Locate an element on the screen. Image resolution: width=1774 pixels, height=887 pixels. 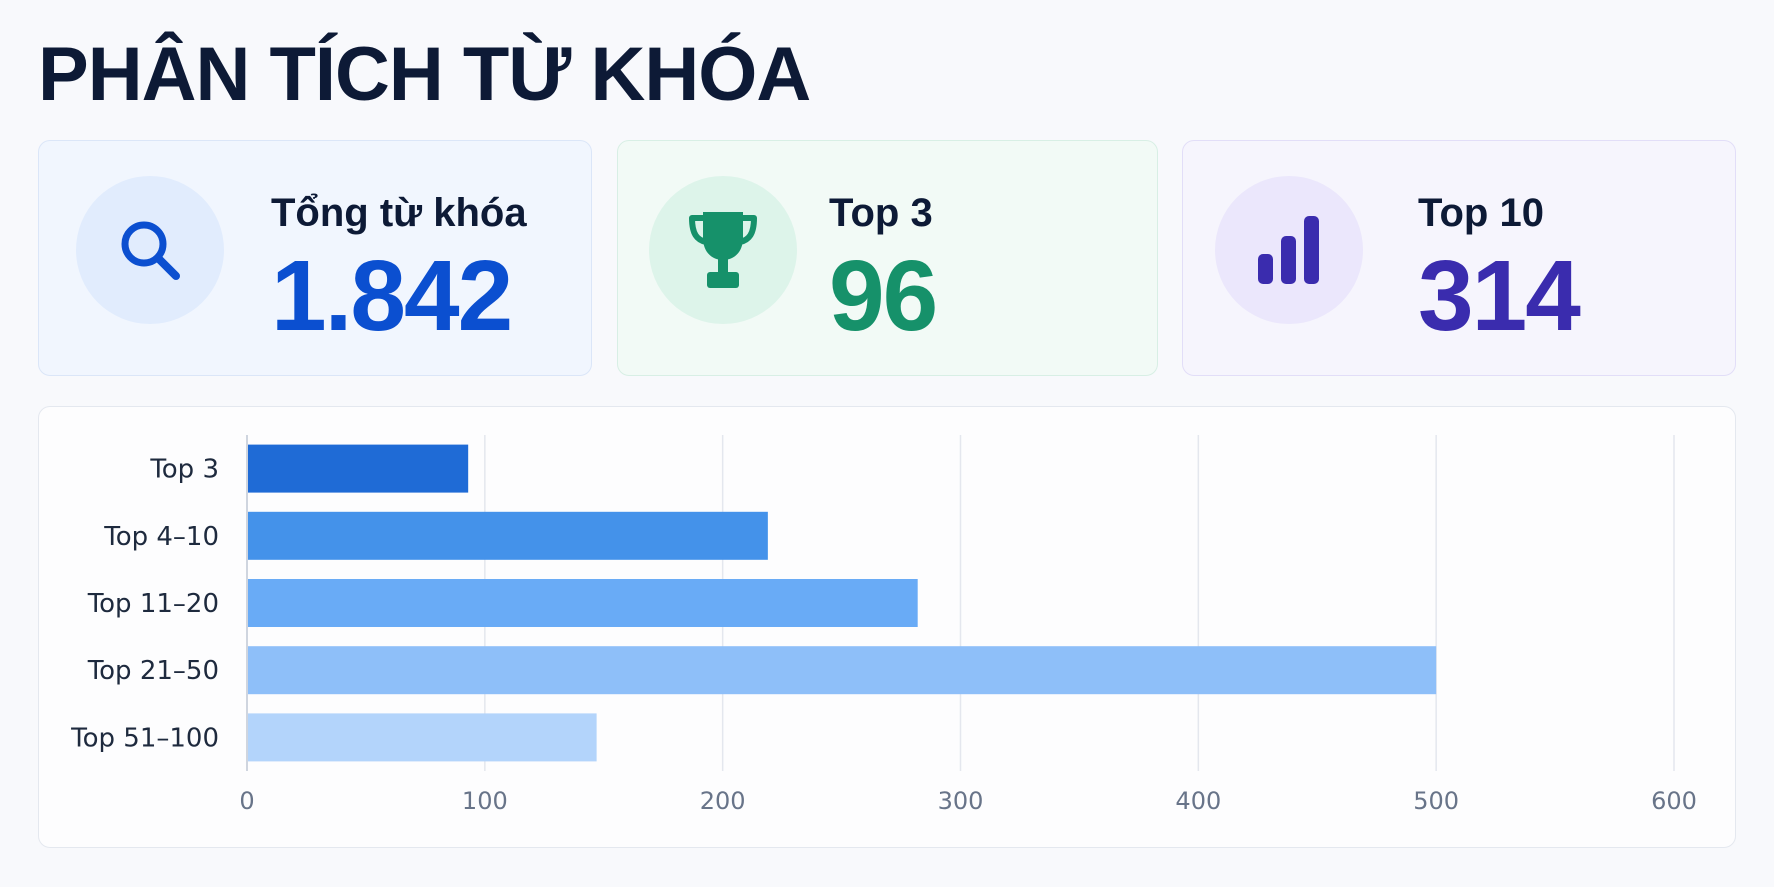
kpi-card-total-keywords: Tổng từ khóa 1.842 is located at coordinates (315, 258).